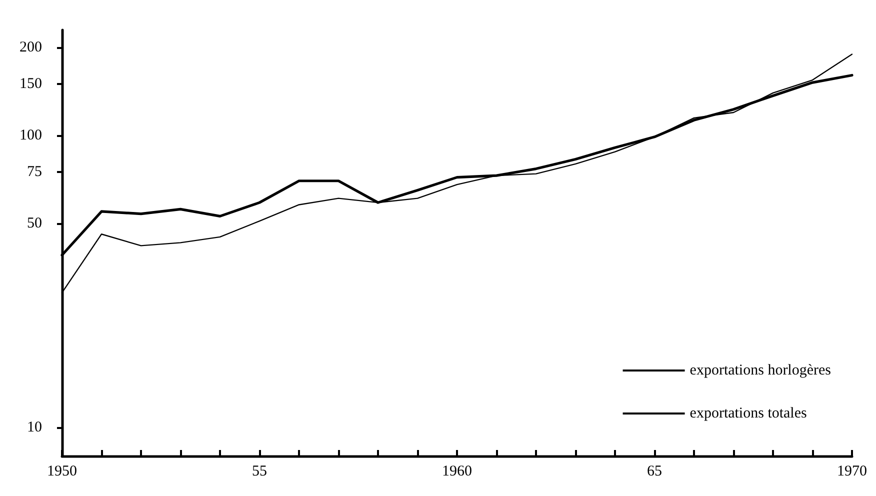  Describe the element at coordinates (34, 172) in the screenshot. I see `y-tick-label: 75` at that location.